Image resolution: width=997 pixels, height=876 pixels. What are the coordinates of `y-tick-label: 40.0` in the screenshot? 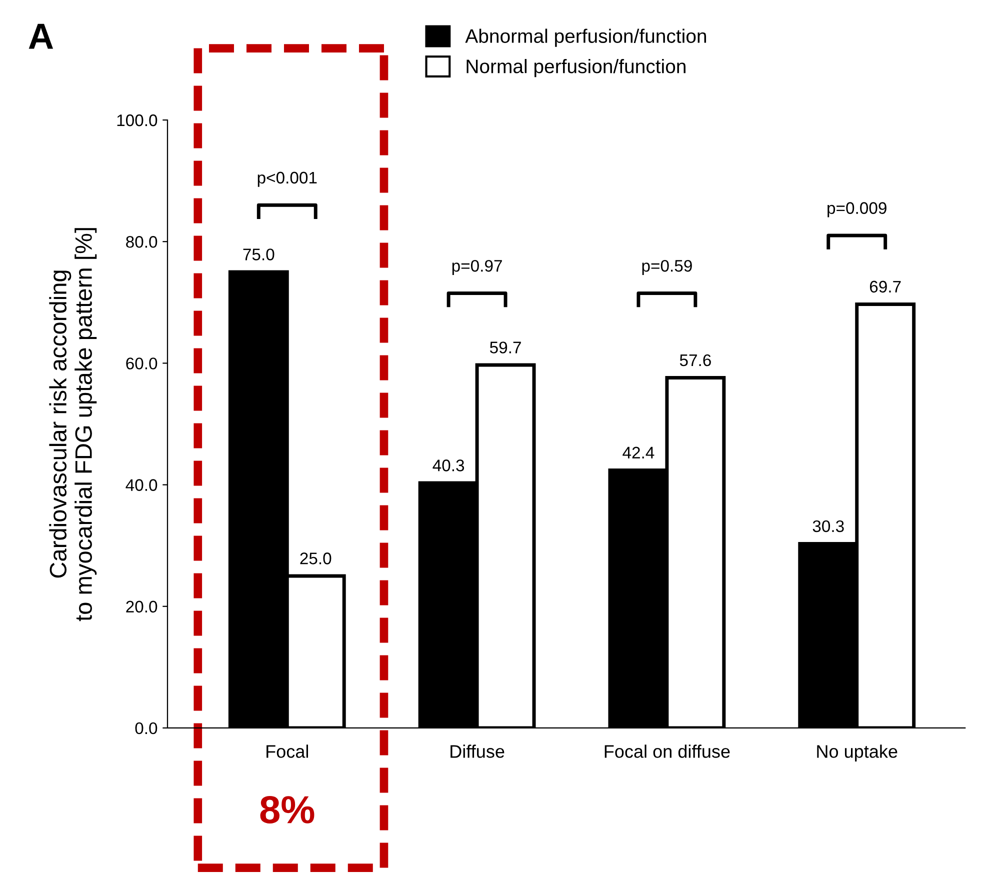 It's located at (142, 485).